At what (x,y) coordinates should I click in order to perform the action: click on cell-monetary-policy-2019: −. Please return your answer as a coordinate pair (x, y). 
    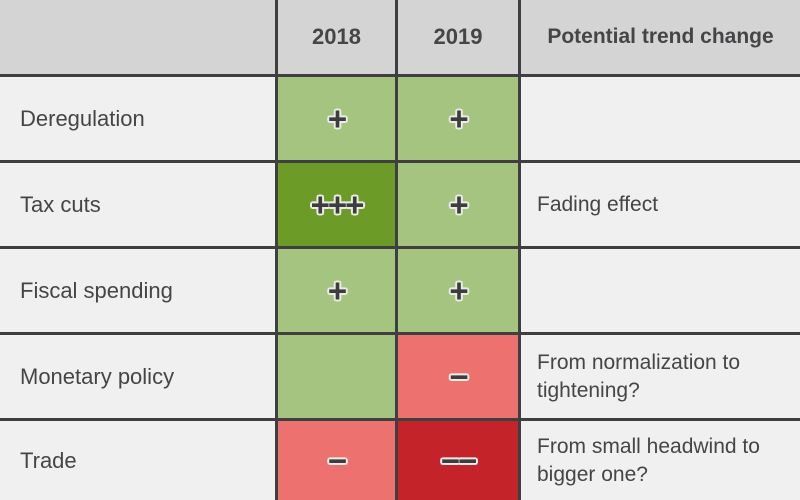
    Looking at the image, I should click on (456, 375).